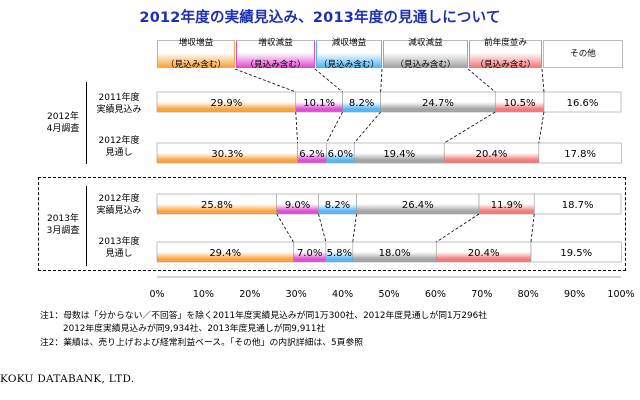 This screenshot has width=640, height=400. What do you see at coordinates (399, 154) in the screenshot?
I see `bar-label-1-3: 19.4%` at bounding box center [399, 154].